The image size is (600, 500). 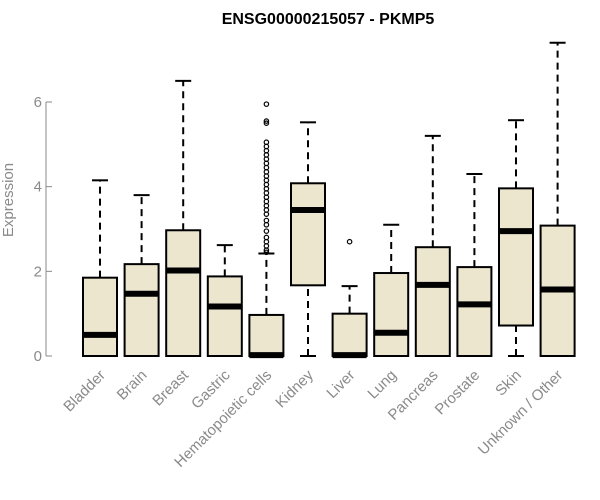 What do you see at coordinates (38, 356) in the screenshot?
I see `y-tick-label: 0` at bounding box center [38, 356].